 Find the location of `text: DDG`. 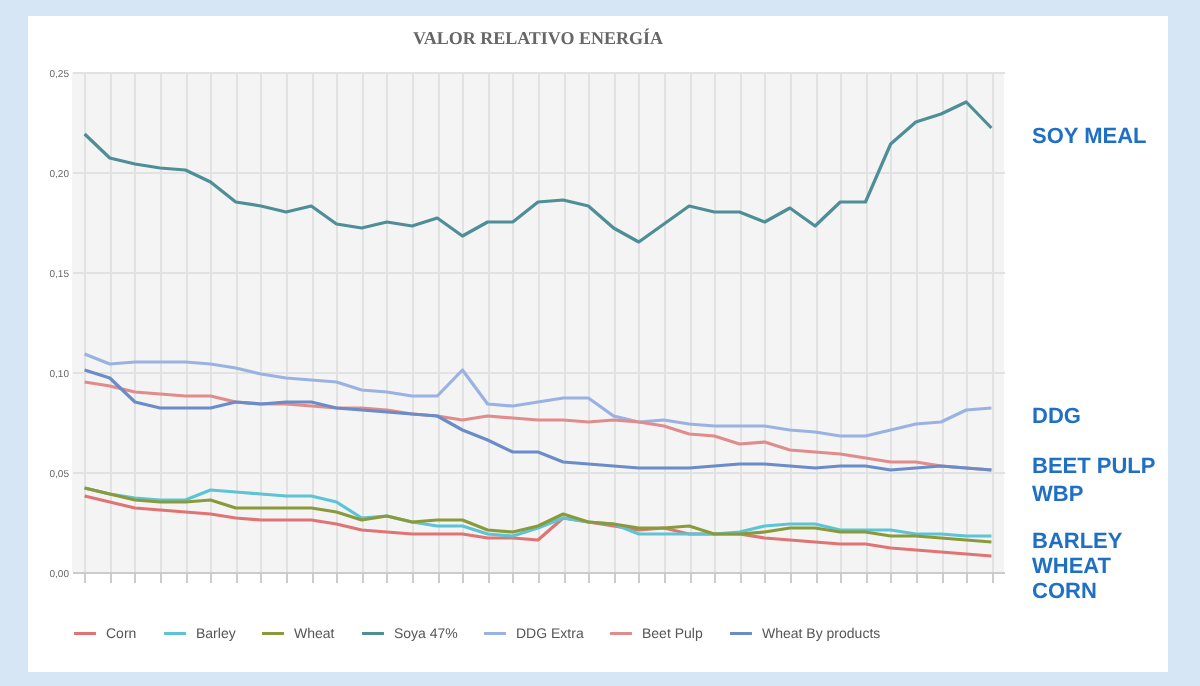

text: DDG is located at coordinates (1056, 417).